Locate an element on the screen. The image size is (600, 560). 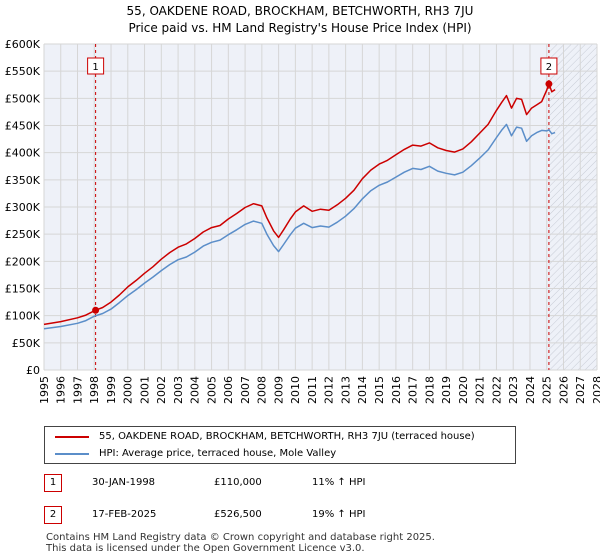
x-tick-label: 2024 is located at coordinates (530, 390).